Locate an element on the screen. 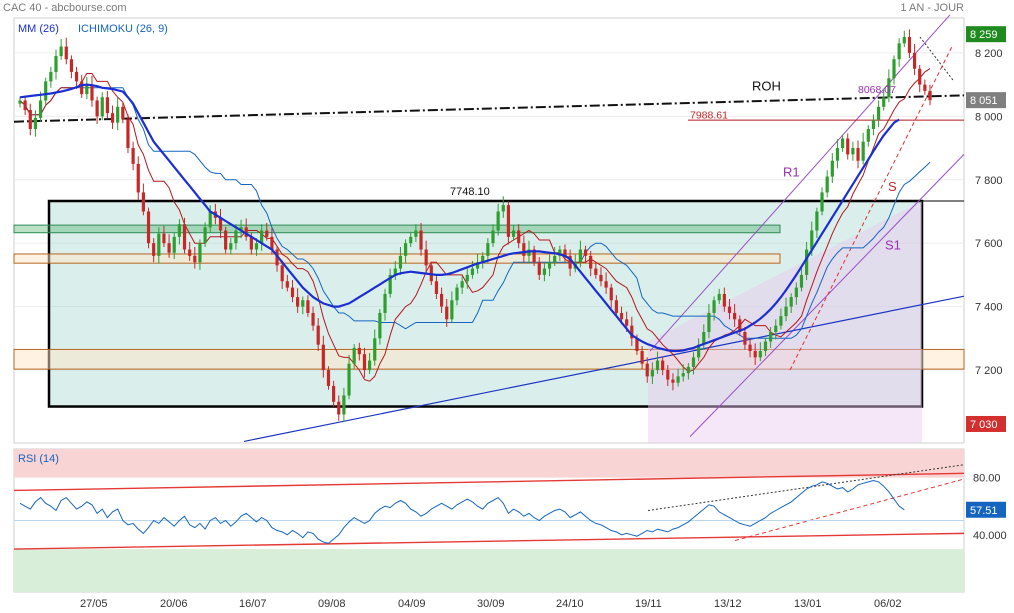 The height and width of the screenshot is (613, 1014). price-axis-tick: 7 200 is located at coordinates (989, 371).